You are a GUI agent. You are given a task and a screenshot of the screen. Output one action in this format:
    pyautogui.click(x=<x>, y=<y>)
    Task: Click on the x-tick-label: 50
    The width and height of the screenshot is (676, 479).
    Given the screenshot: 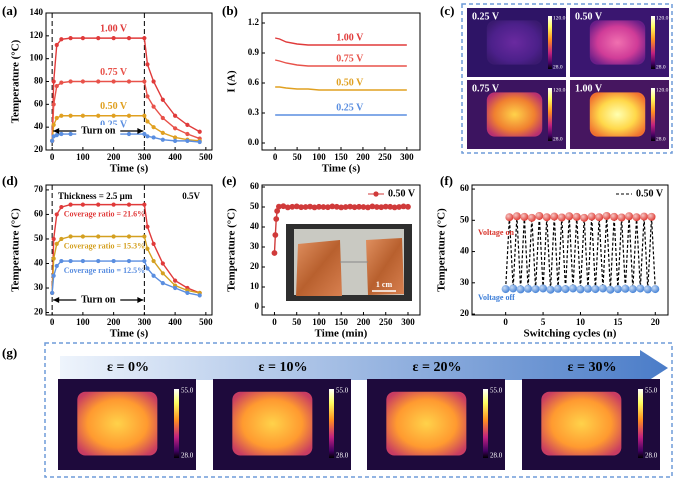 What is the action you would take?
    pyautogui.click(x=297, y=322)
    